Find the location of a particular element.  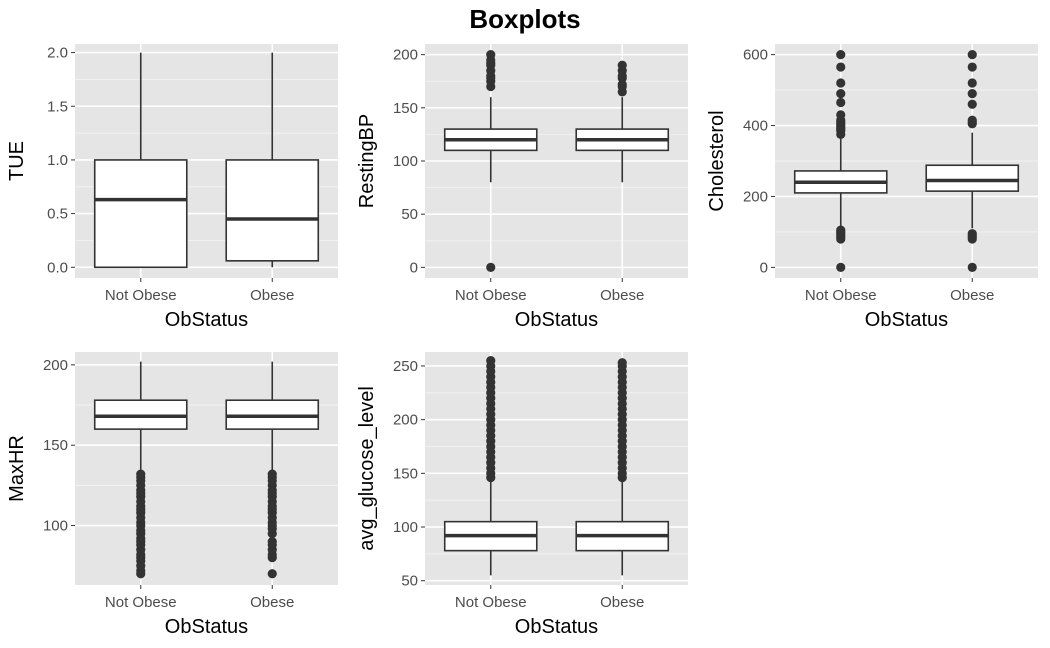

chart-title: Boxplots is located at coordinates (525, 19).